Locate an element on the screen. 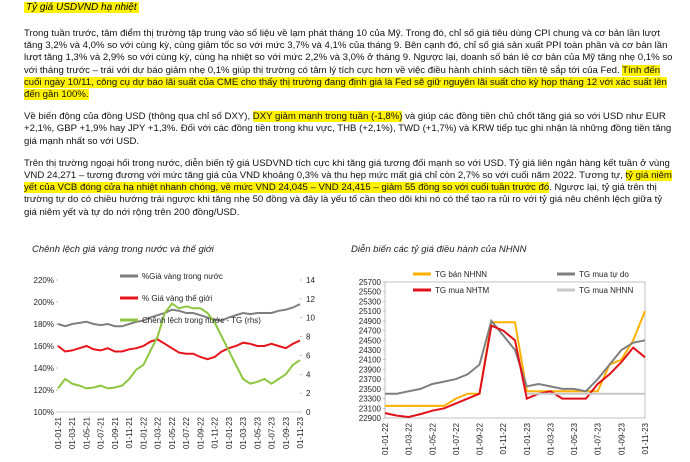 Image resolution: width=690 pixels, height=462 pixels. legend-label: Chênh lệch trong nước - TG (rhs) is located at coordinates (201, 320).